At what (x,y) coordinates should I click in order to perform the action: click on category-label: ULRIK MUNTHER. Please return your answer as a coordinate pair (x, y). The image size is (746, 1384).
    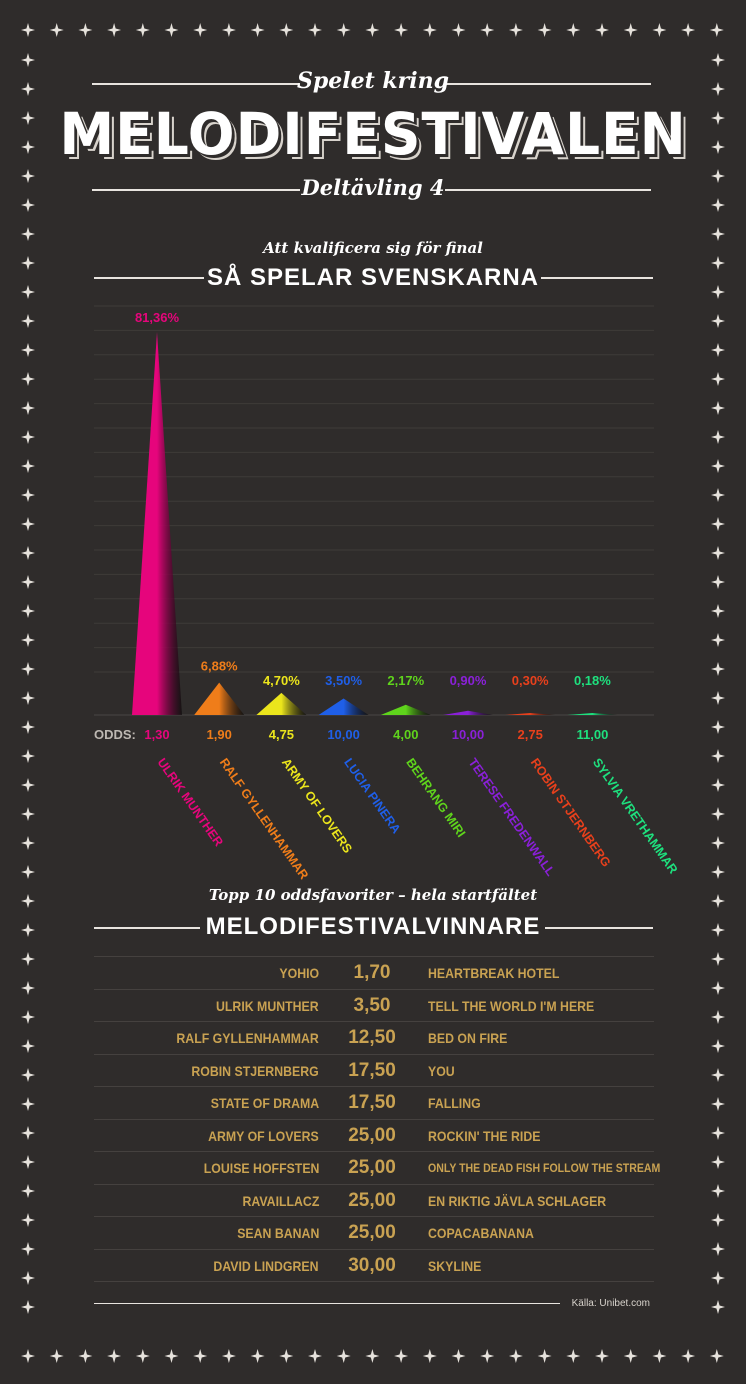
    Looking at the image, I should click on (190, 802).